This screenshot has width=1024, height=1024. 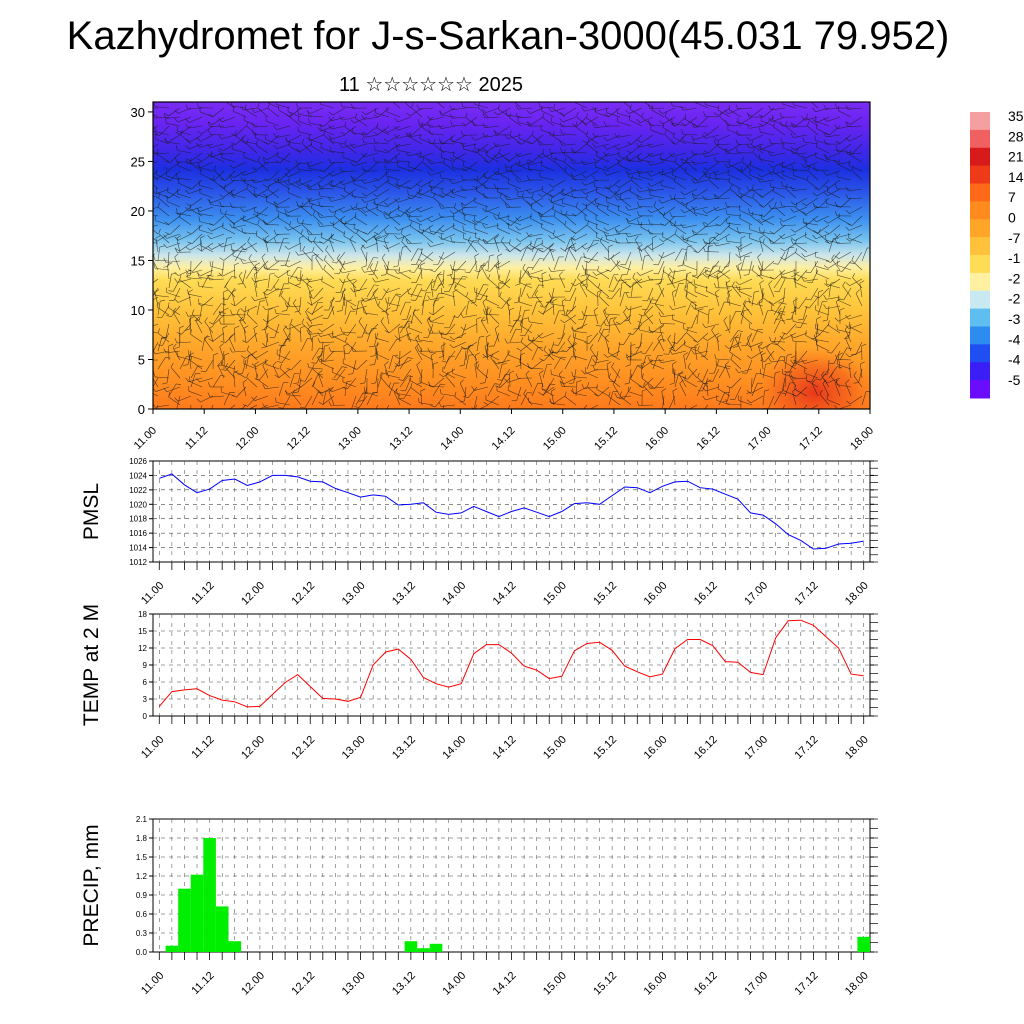 What do you see at coordinates (504, 439) in the screenshot?
I see `x-tick-label: 14.12` at bounding box center [504, 439].